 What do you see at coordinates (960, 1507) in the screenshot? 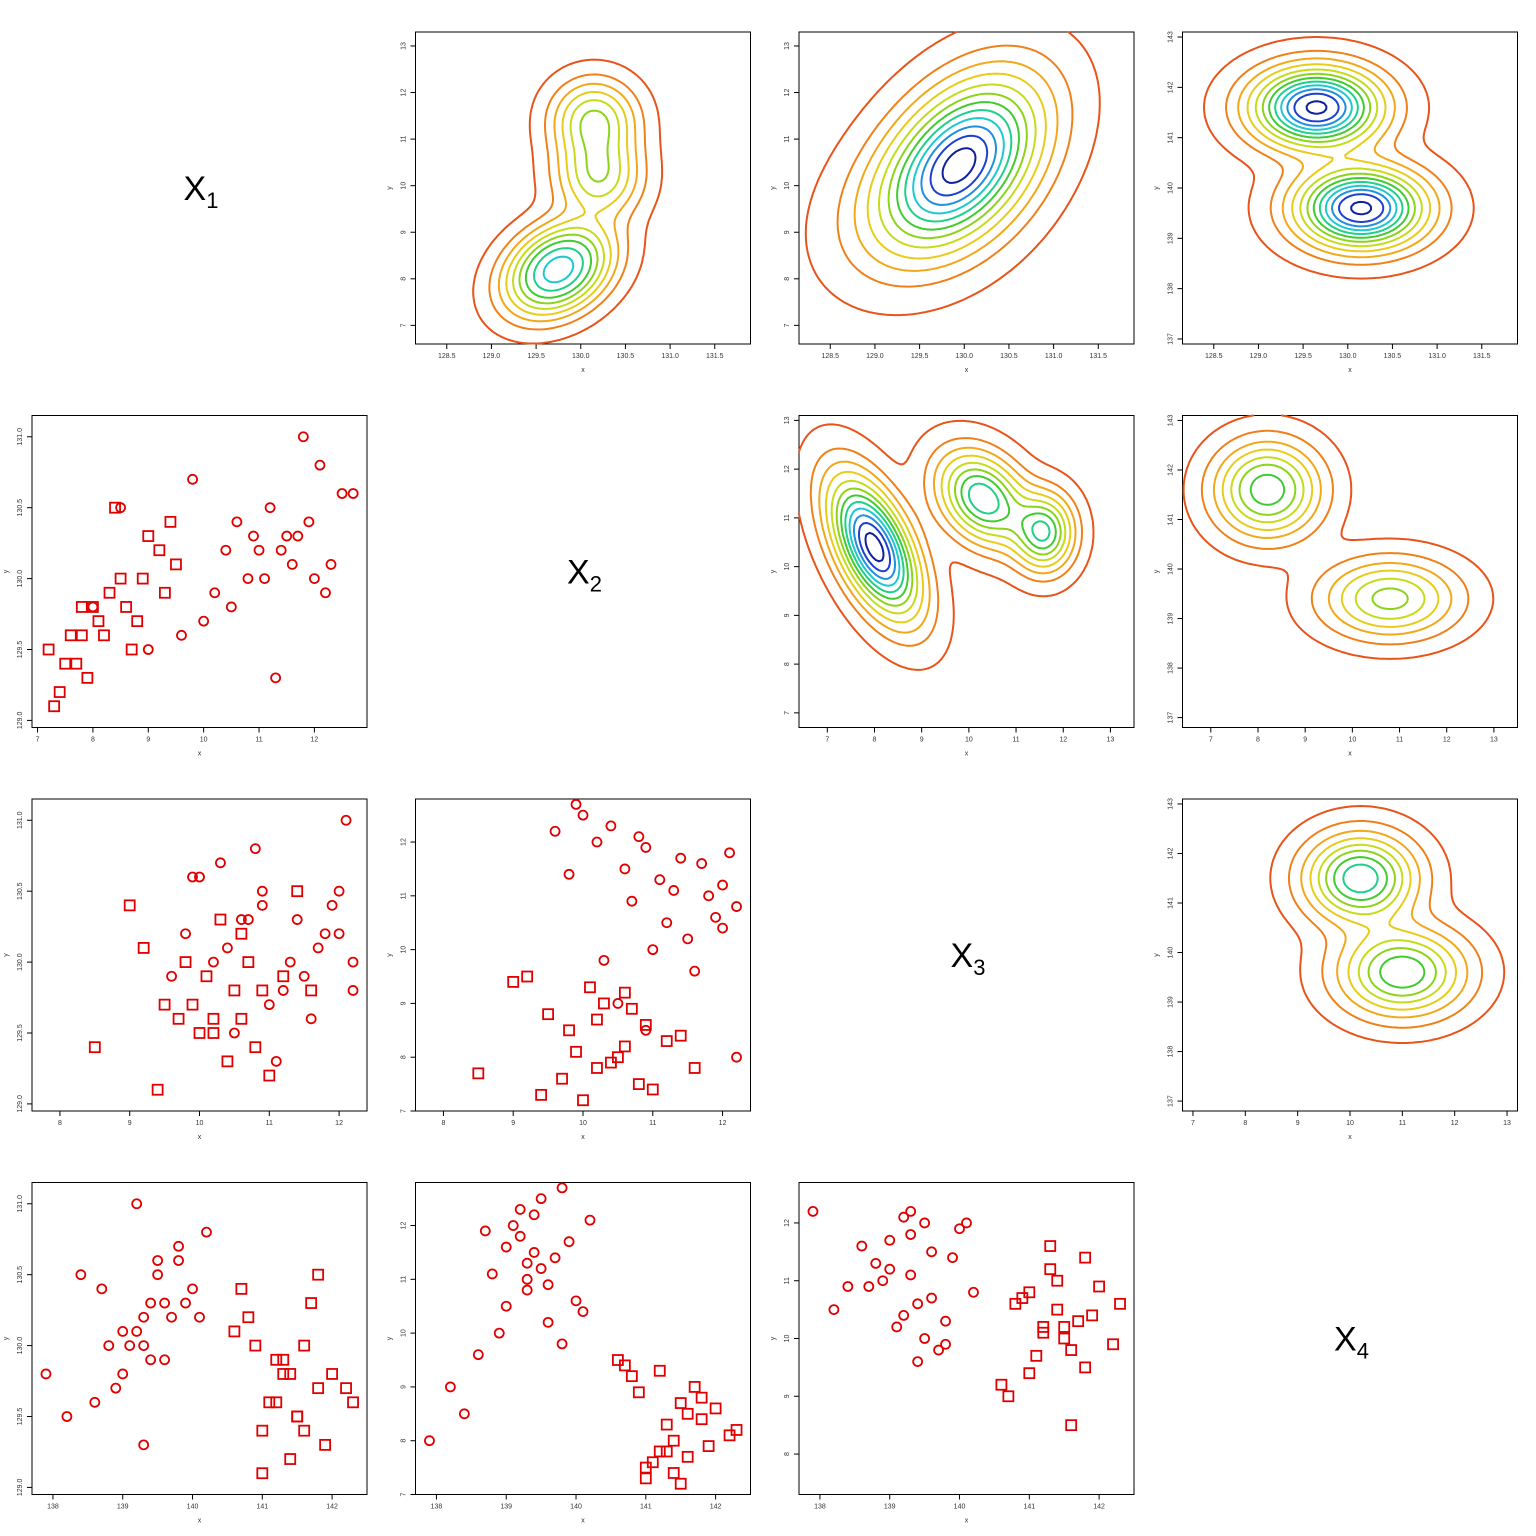
I see `x-tick-label: 140` at bounding box center [960, 1507].